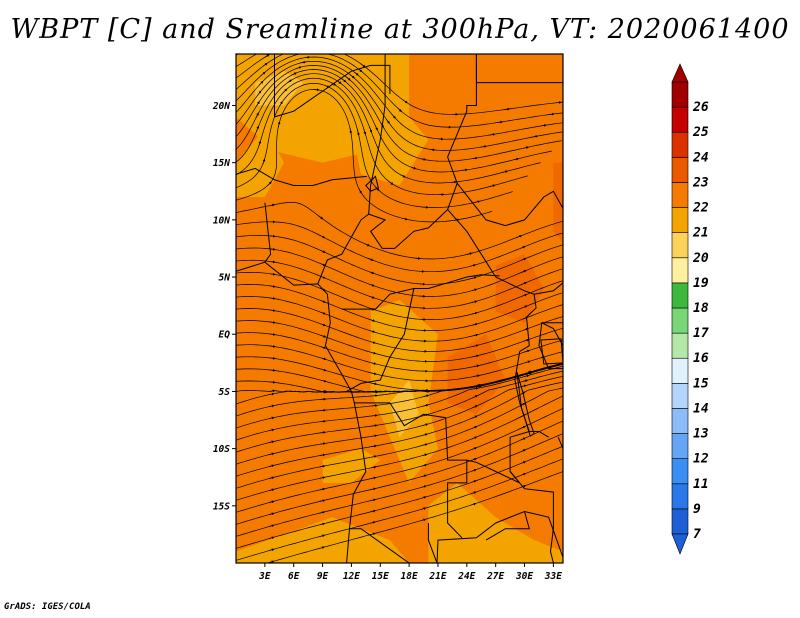 The image size is (800, 618). What do you see at coordinates (700, 258) in the screenshot?
I see `colorbar-label: 20` at bounding box center [700, 258].